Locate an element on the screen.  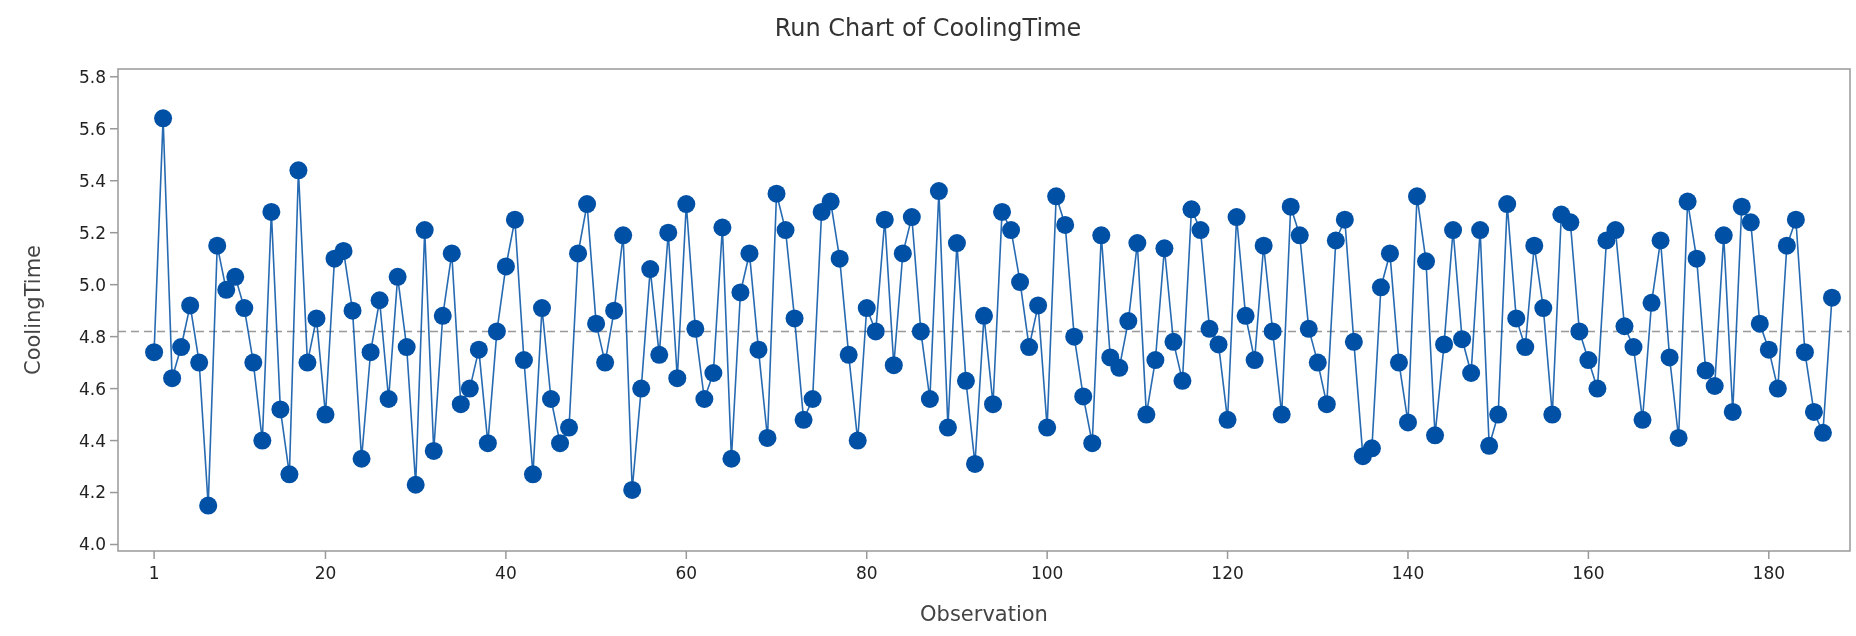
x-tick-label: 160 is located at coordinates (1588, 573).